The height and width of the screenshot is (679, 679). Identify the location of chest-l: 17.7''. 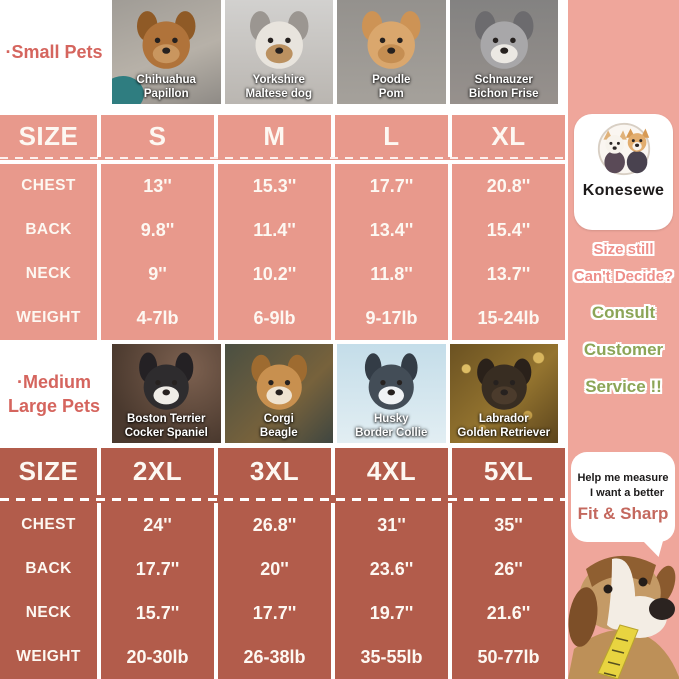
(391, 186).